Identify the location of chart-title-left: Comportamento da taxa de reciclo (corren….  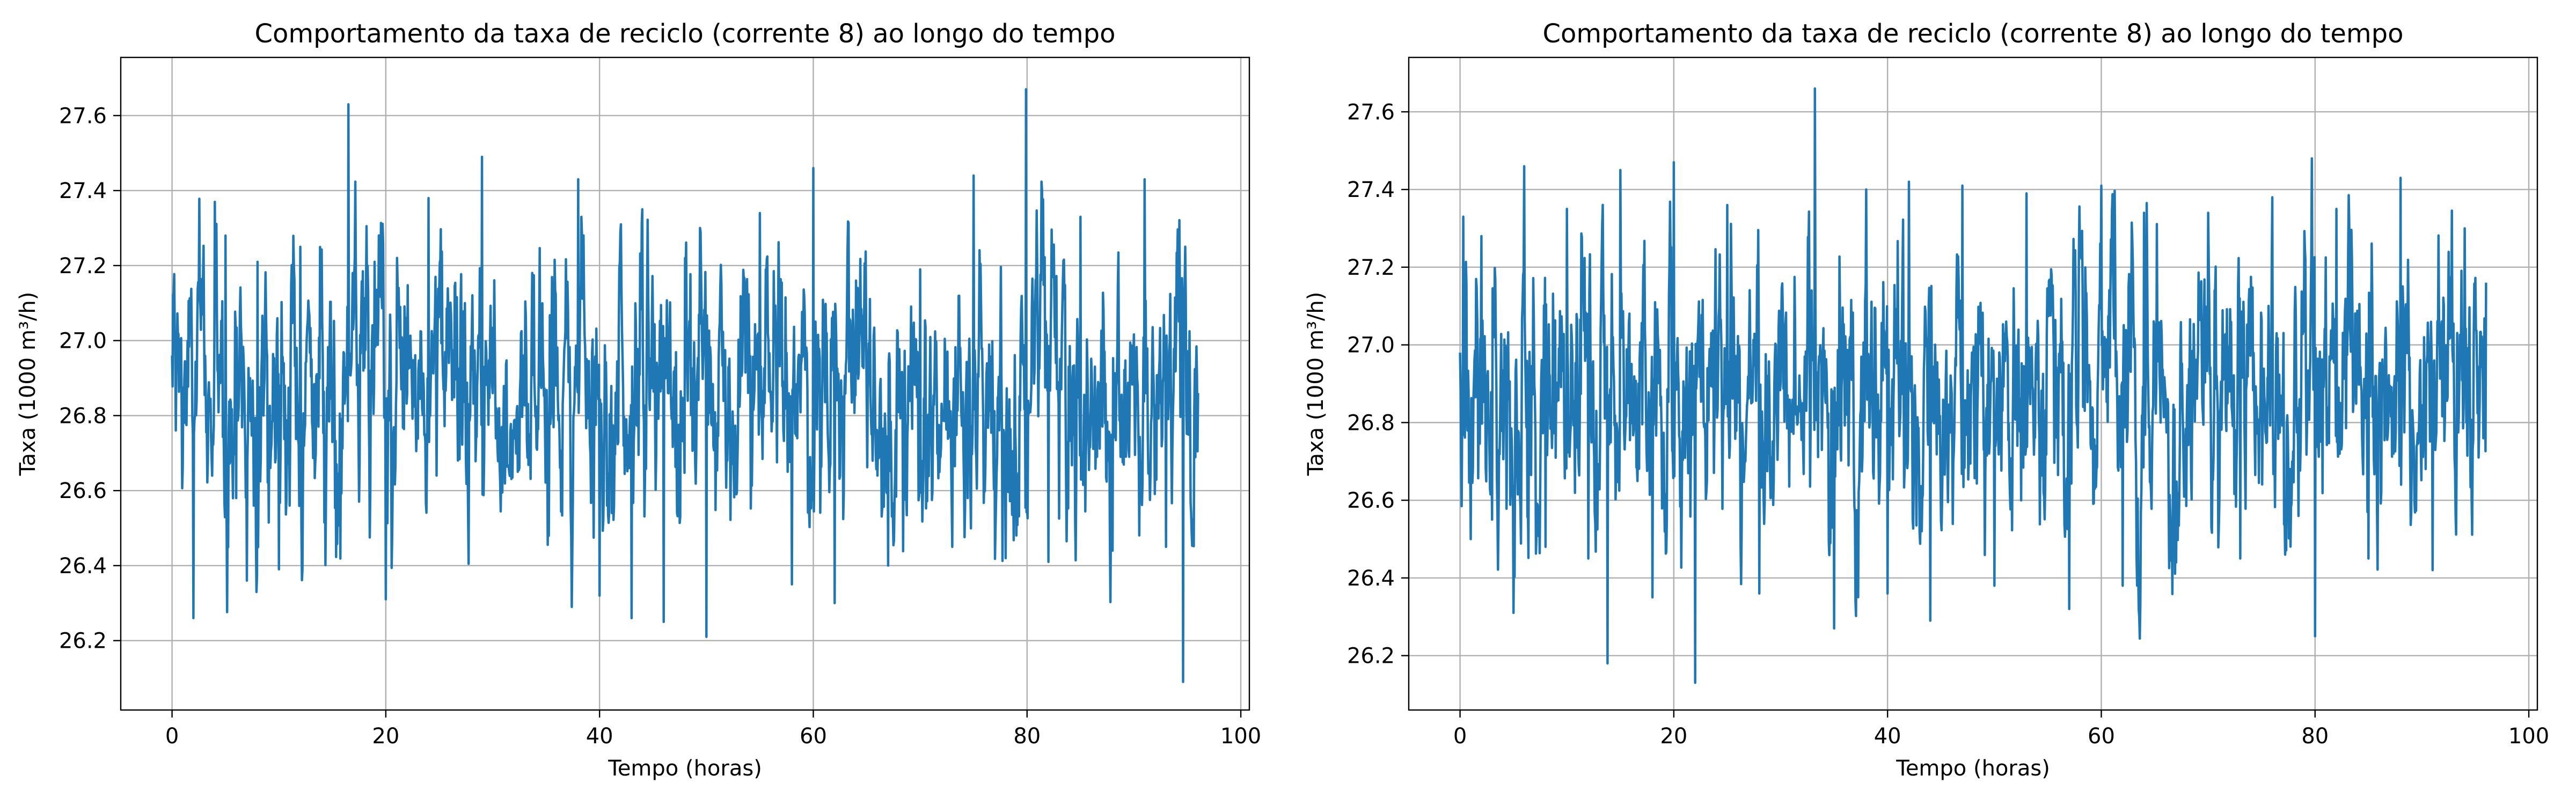
(684, 34).